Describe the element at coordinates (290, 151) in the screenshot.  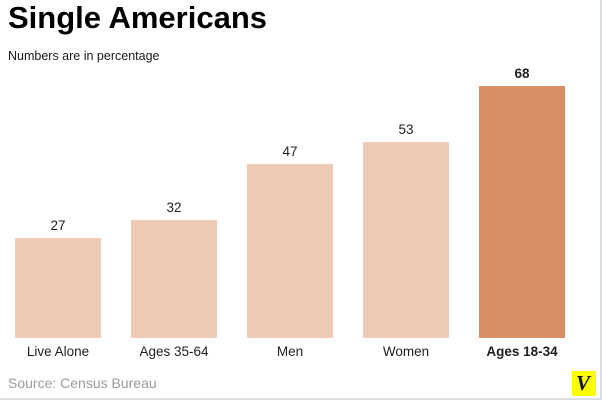
I see `value-label-men: 47` at that location.